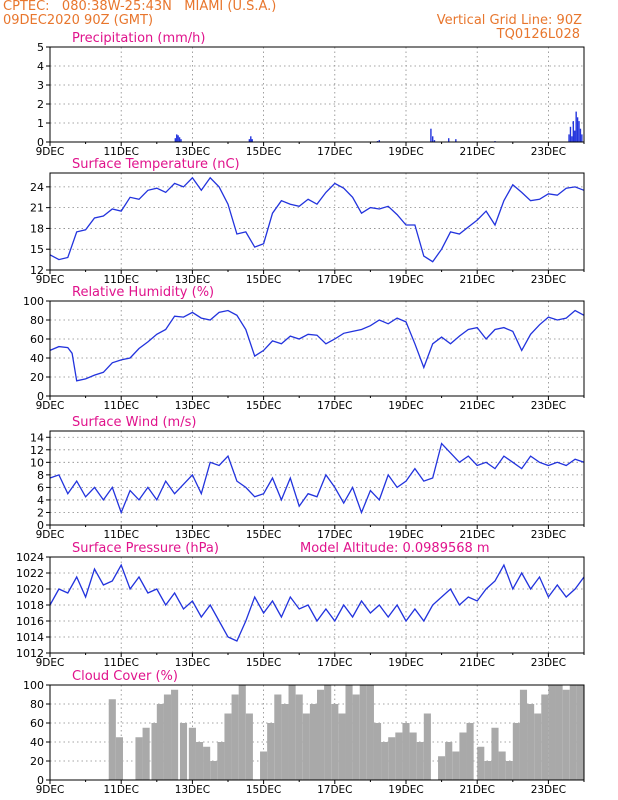 This screenshot has width=618, height=800. What do you see at coordinates (317, 602) in the screenshot?
I see `pressure-line` at bounding box center [317, 602].